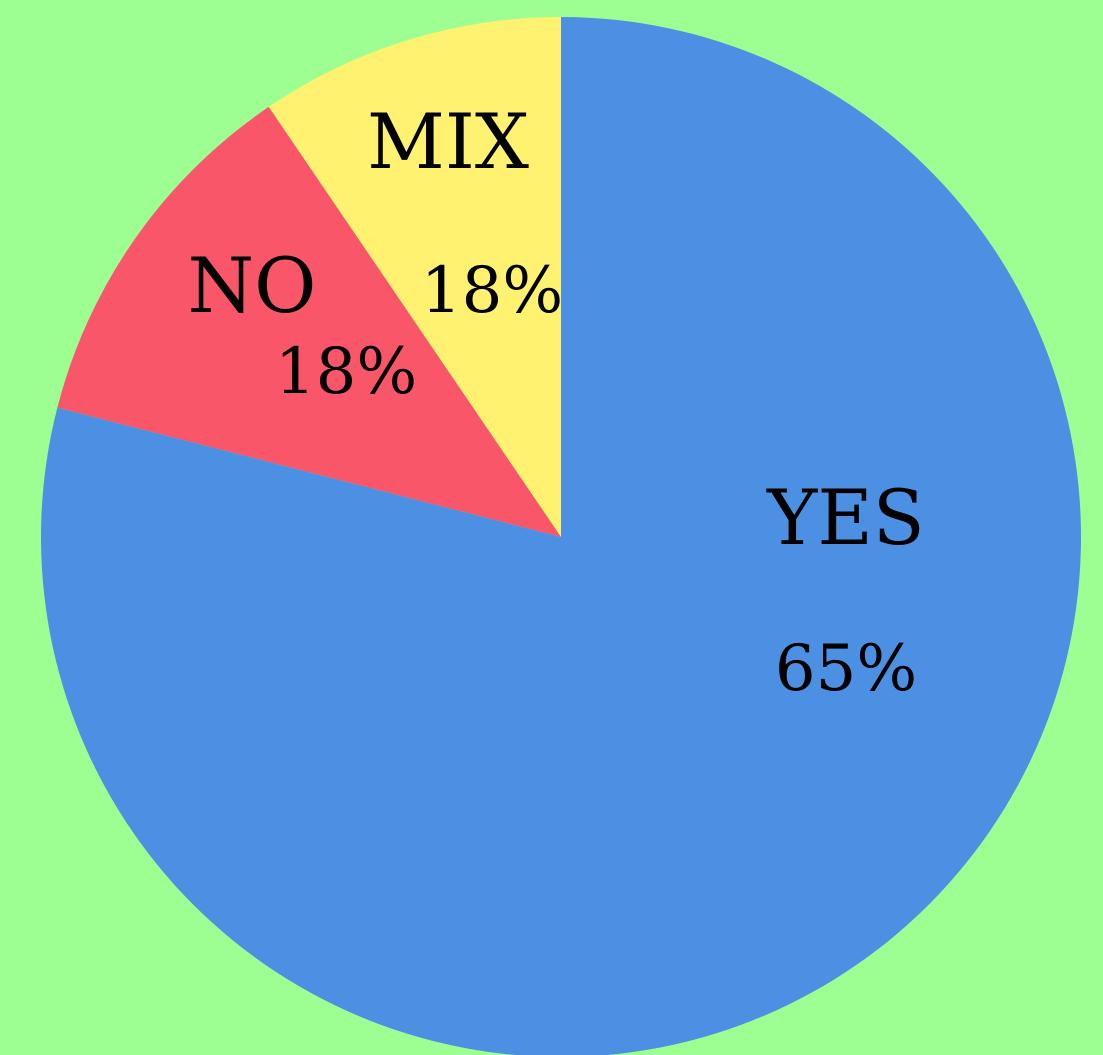 The height and width of the screenshot is (1055, 1103). What do you see at coordinates (448, 141) in the screenshot?
I see `slice-label-mix: MIX` at bounding box center [448, 141].